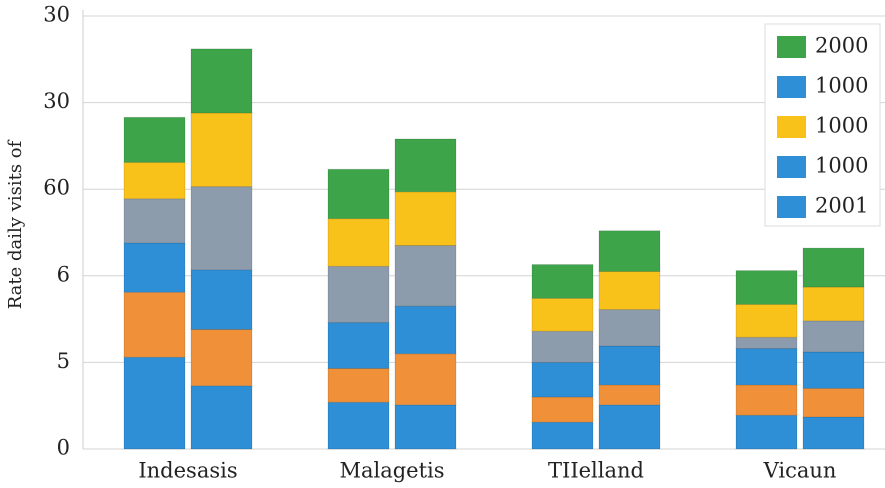 This screenshot has width=885, height=488. What do you see at coordinates (187, 471) in the screenshot?
I see `x-tick-label: Indesasis` at bounding box center [187, 471].